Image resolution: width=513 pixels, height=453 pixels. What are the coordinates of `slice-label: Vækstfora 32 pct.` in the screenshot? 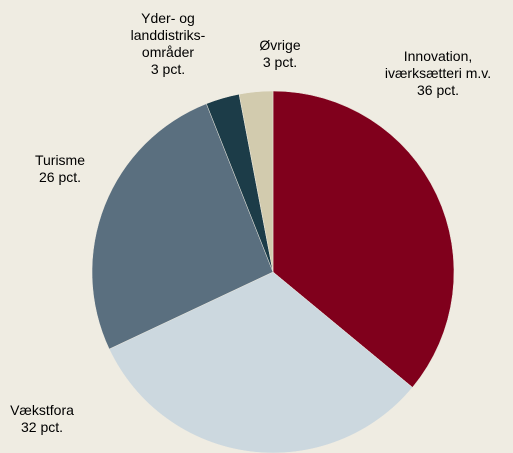 It's located at (43, 419).